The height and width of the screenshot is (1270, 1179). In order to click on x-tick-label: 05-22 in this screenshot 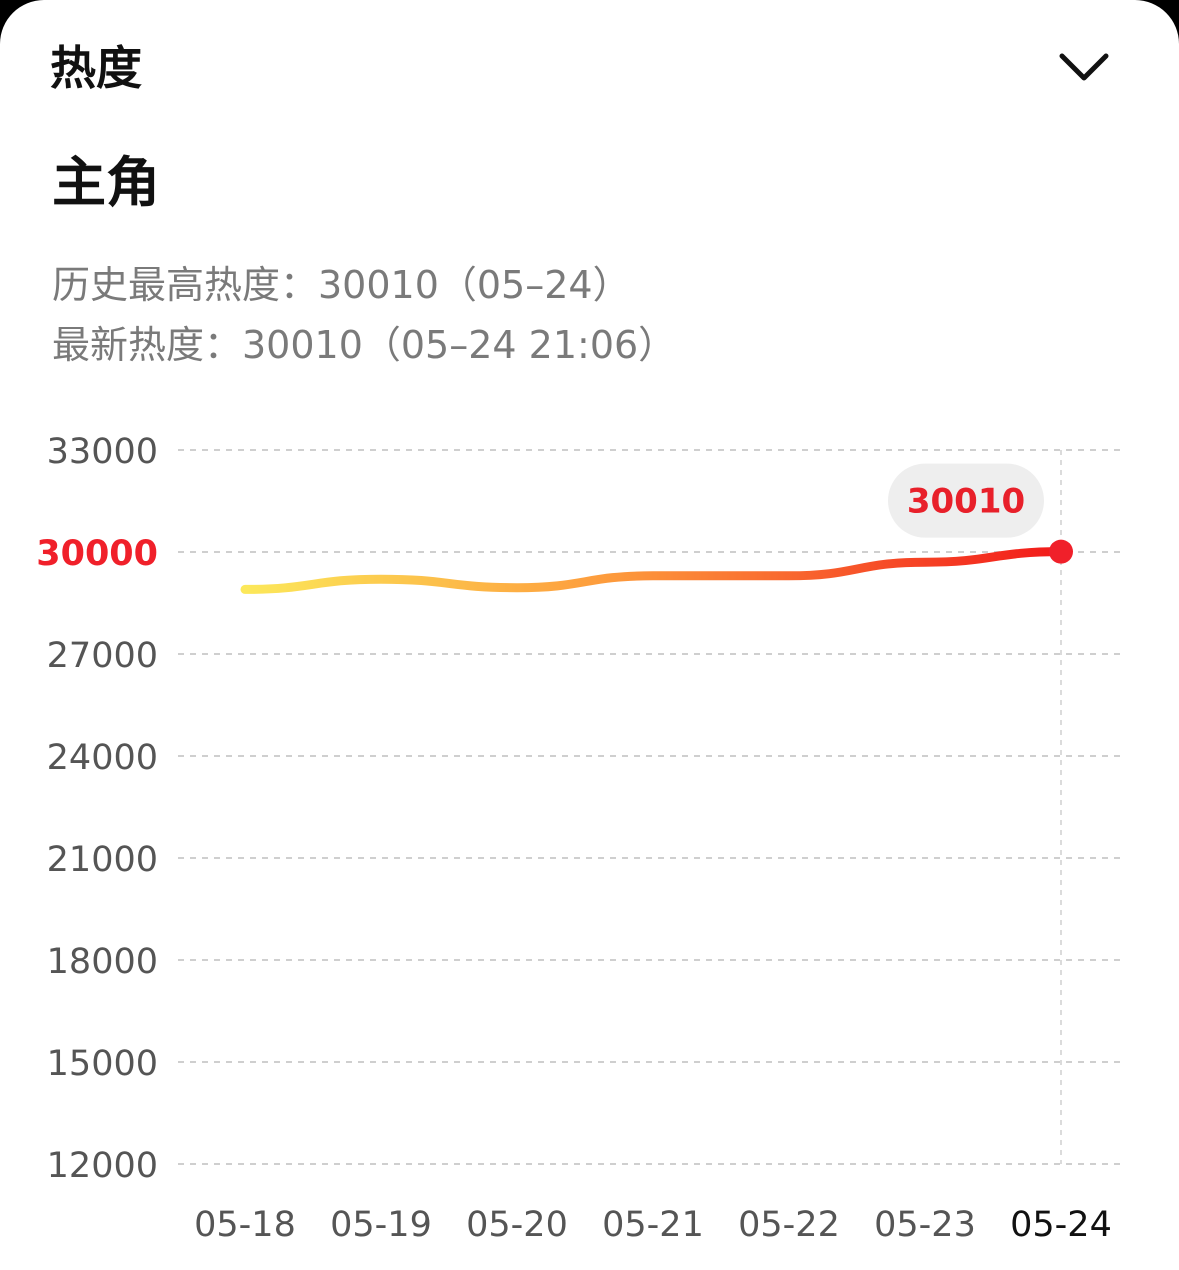, I will do `click(789, 1225)`.